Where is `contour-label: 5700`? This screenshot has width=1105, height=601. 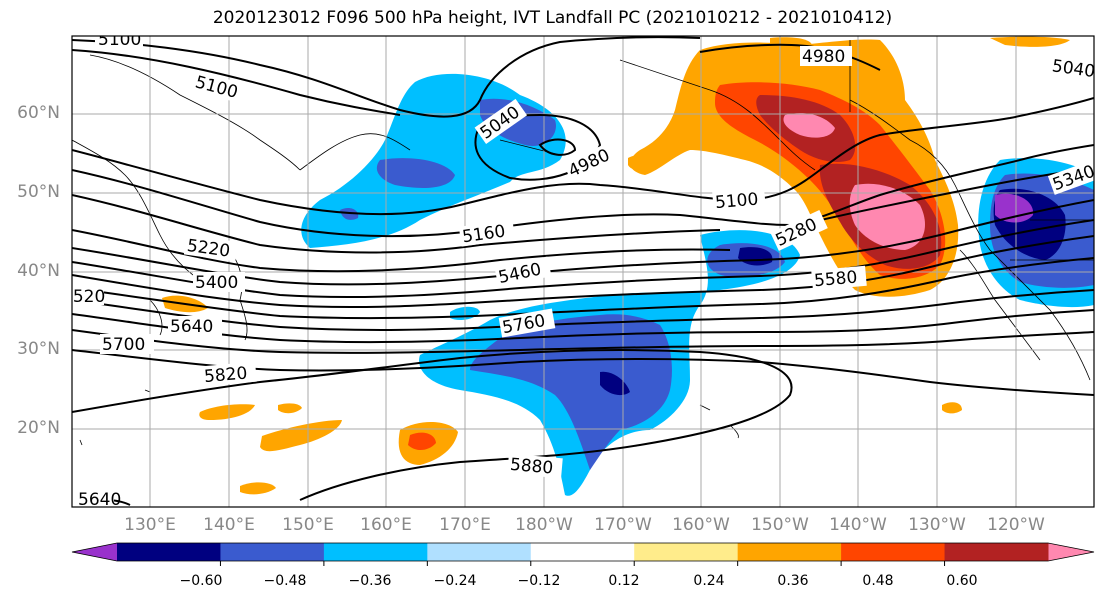 contour-label: 5700 is located at coordinates (123, 345).